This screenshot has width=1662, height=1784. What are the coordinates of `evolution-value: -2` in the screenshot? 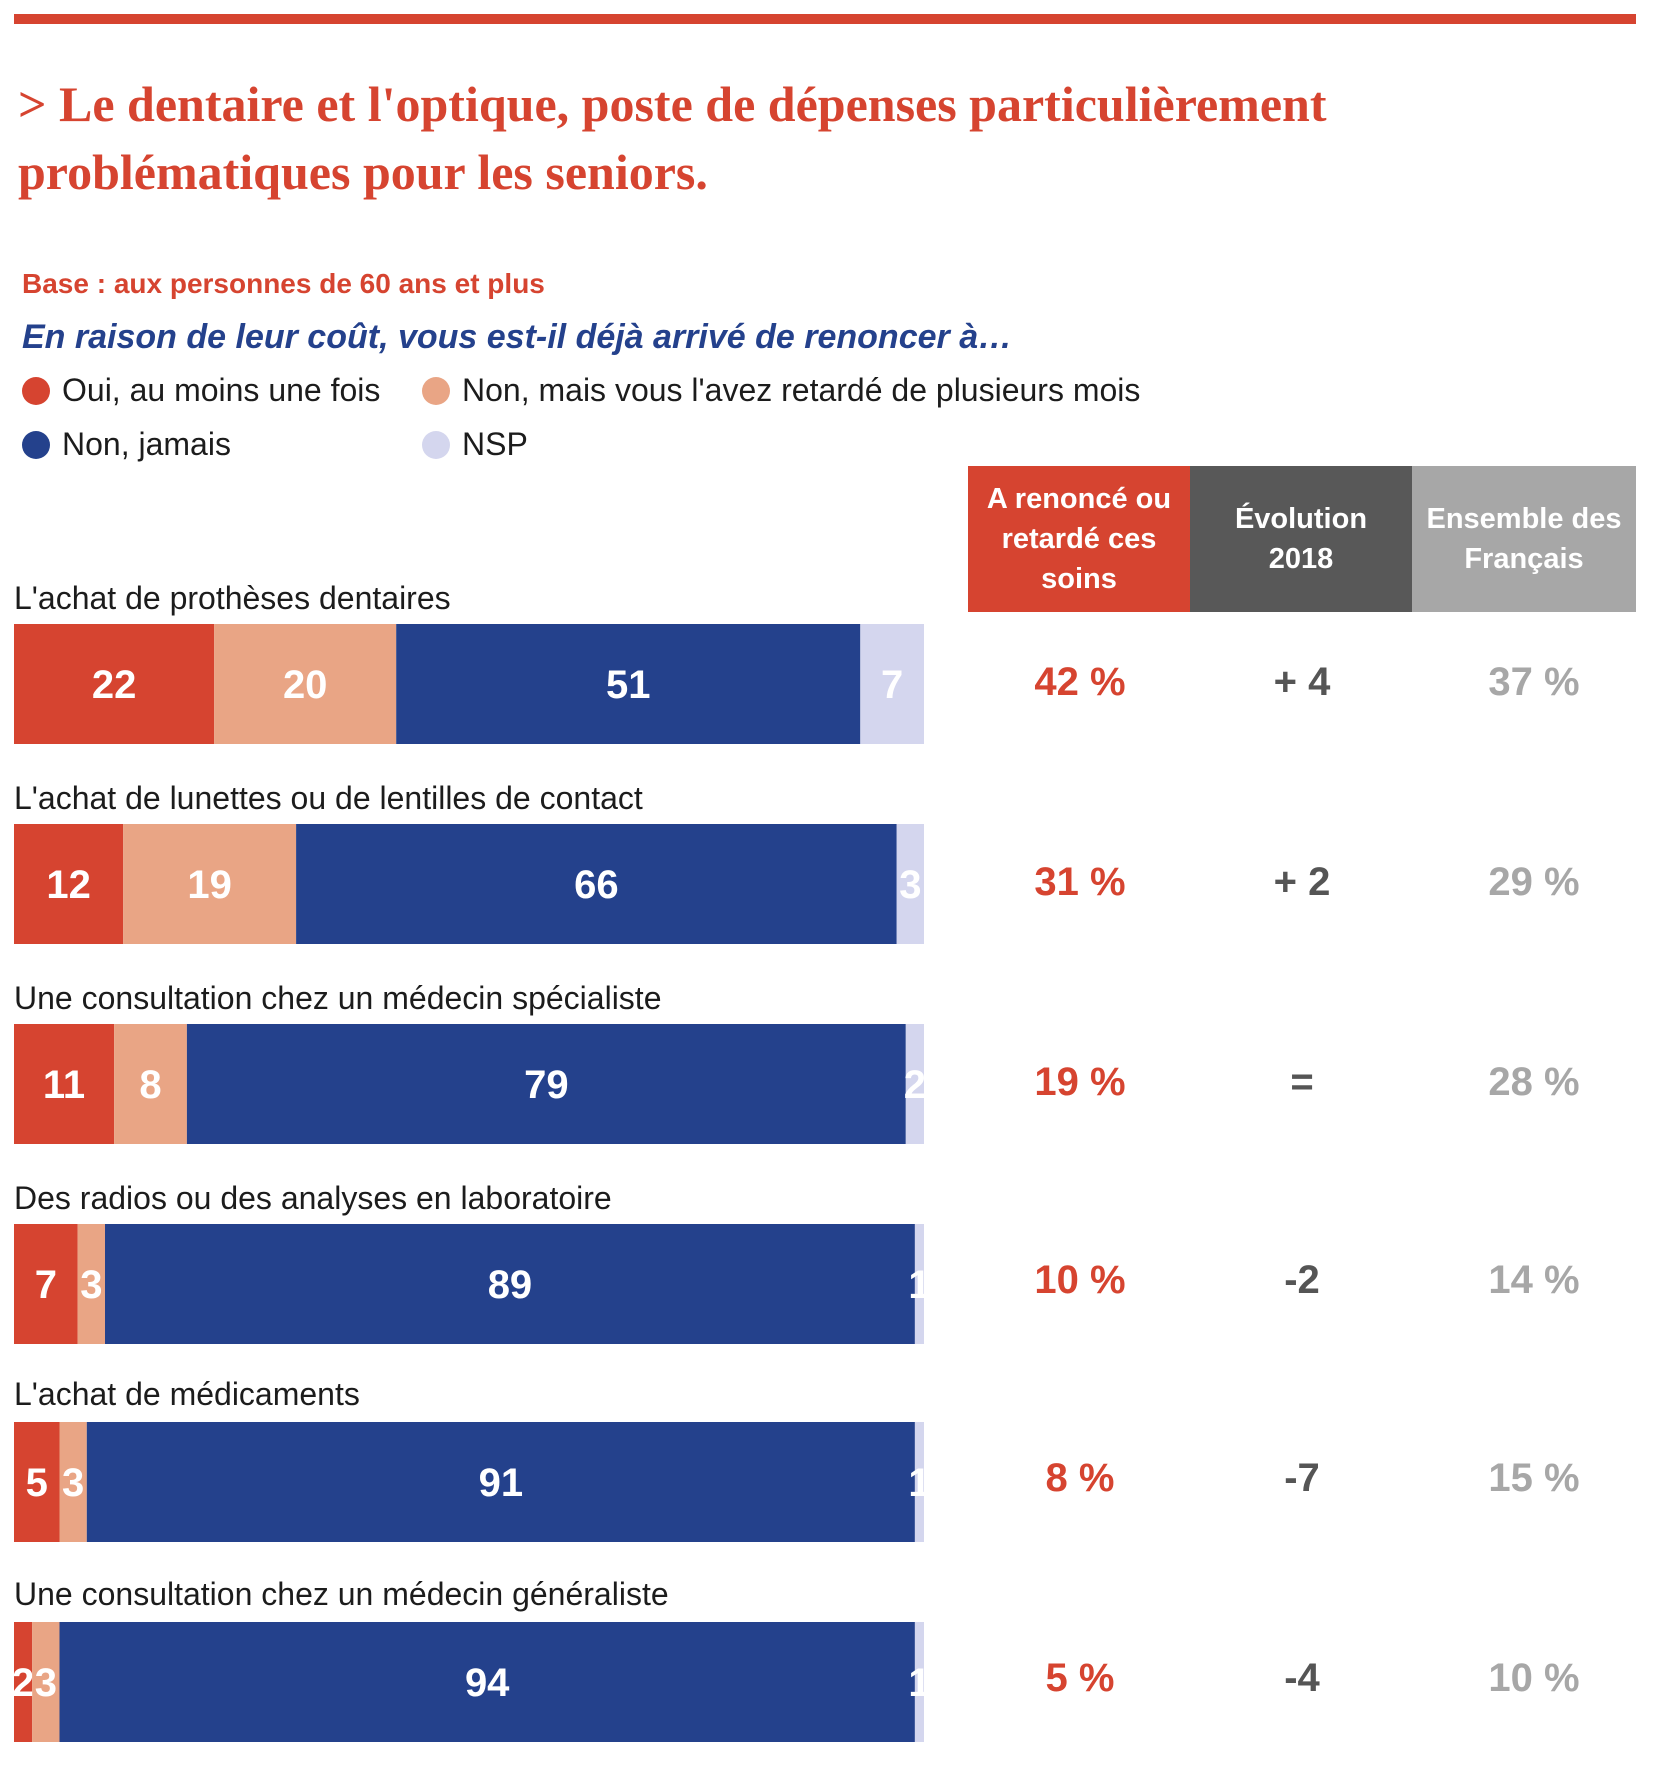 It's located at (1302, 1280).